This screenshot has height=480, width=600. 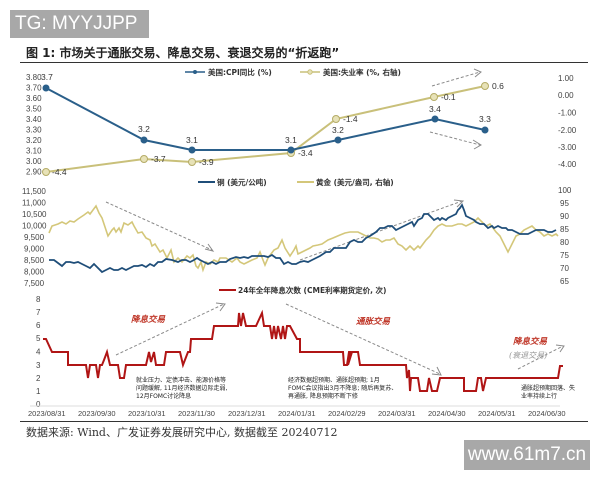 I want to click on svg-text: 12月FOMC讨论降息, so click(x=163, y=396).